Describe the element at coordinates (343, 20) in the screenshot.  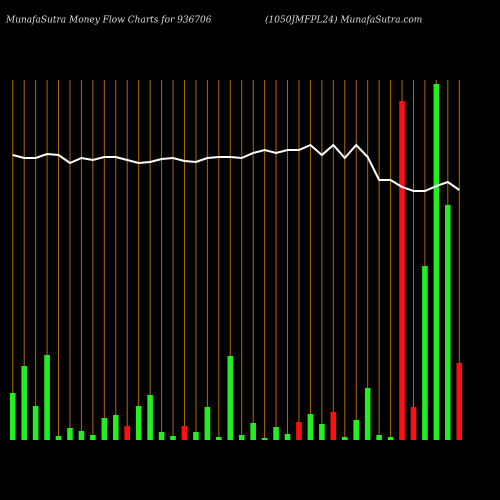
I see `chart-subtitle: (1050JMFPL24) MunafaSutra.com` at that location.